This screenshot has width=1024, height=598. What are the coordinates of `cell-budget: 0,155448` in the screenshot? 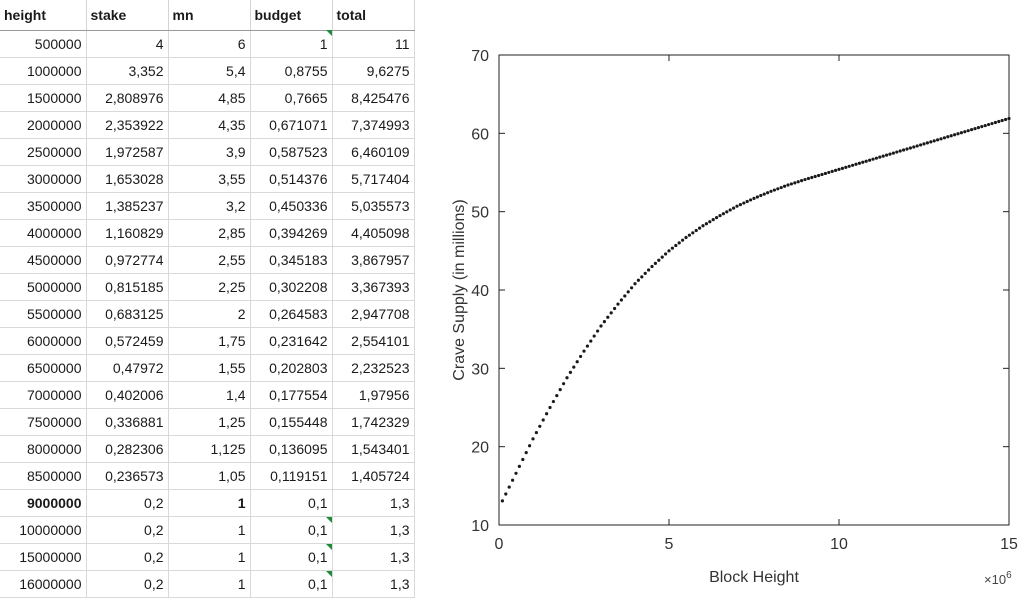 It's located at (291, 422).